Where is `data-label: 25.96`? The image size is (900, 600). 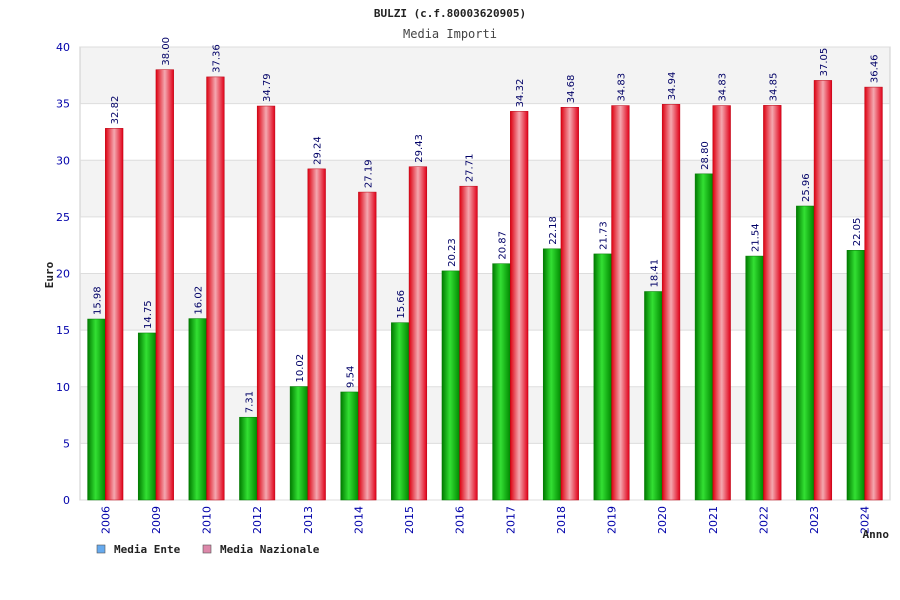 data-label: 25.96 is located at coordinates (806, 187).